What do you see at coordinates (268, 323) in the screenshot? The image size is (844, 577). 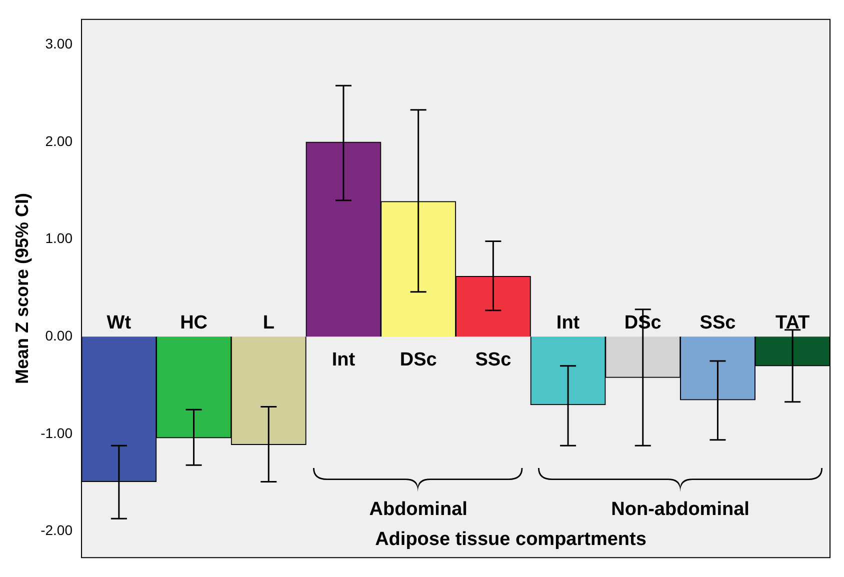 I see `x-tick-label: L` at bounding box center [268, 323].